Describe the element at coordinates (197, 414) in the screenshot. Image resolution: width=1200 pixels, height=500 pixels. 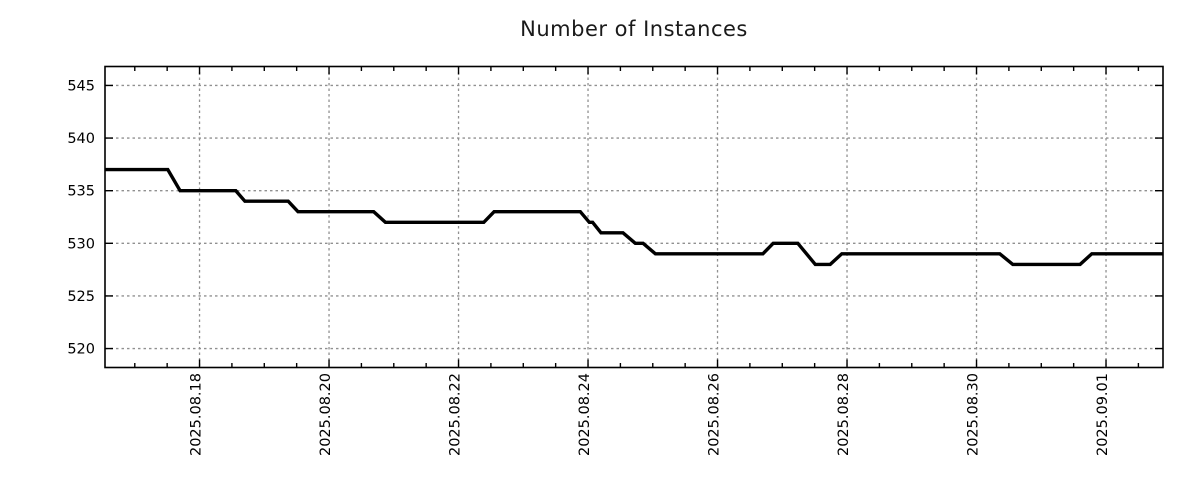
I see `x-tick-label: 2025.08.18` at that location.